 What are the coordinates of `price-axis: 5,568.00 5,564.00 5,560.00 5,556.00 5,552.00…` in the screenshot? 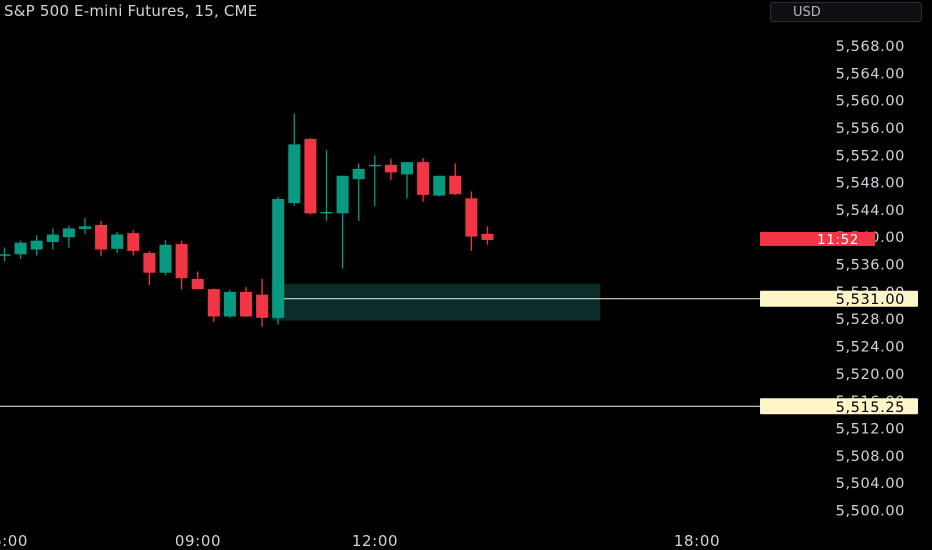 It's located at (870, 279).